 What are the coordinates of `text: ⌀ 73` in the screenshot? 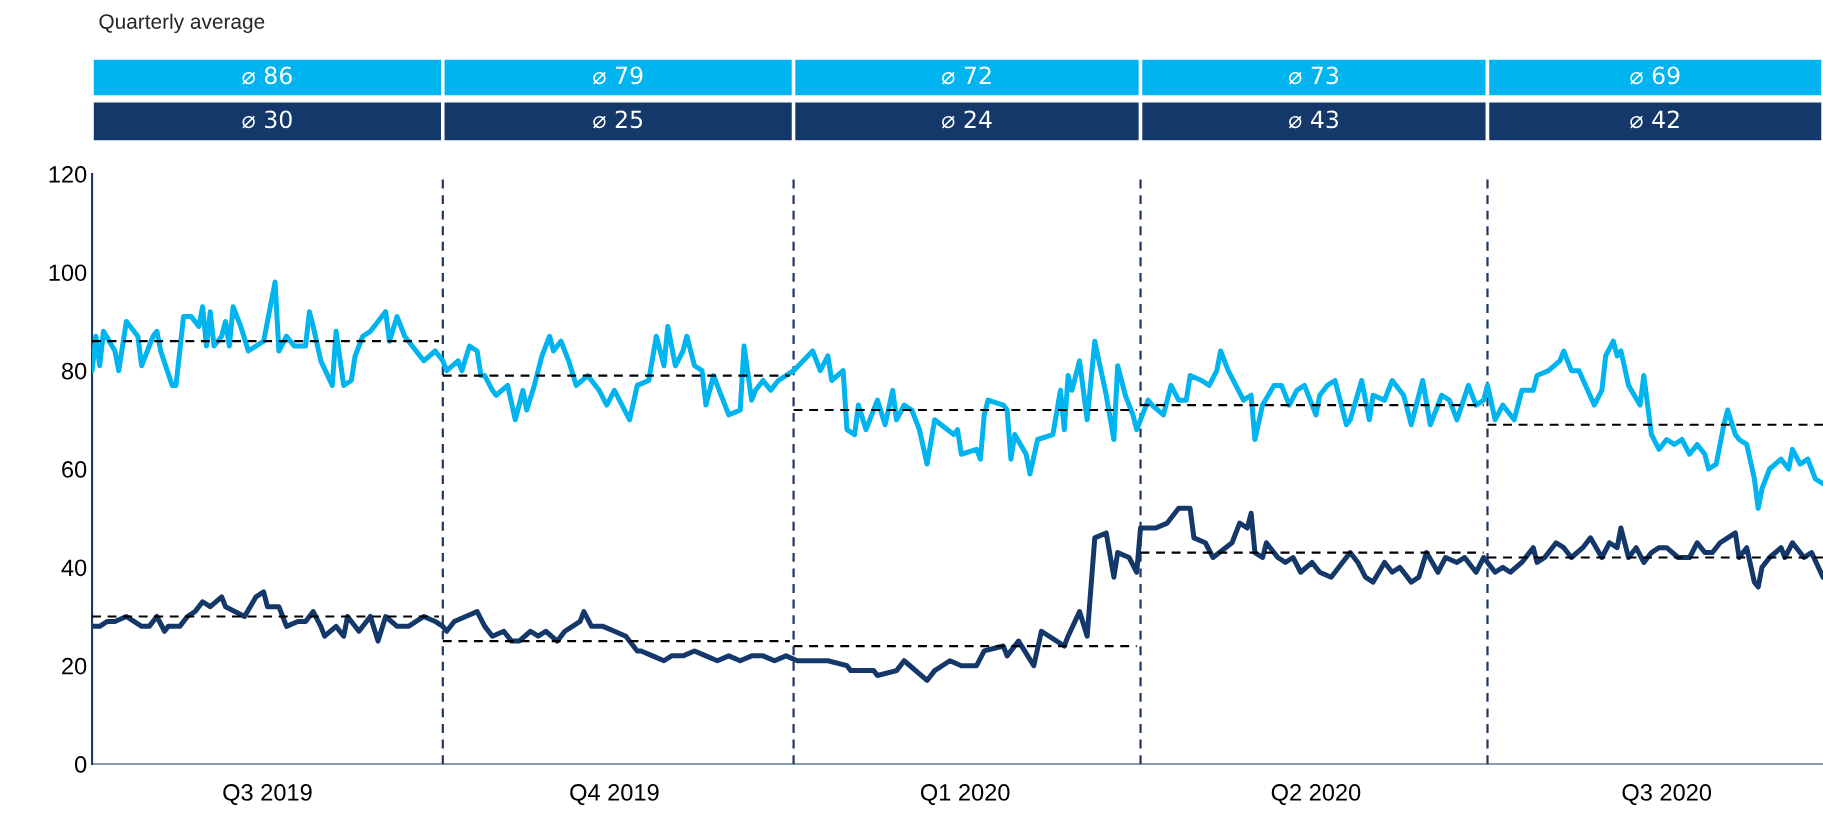 It's located at (1313, 75).